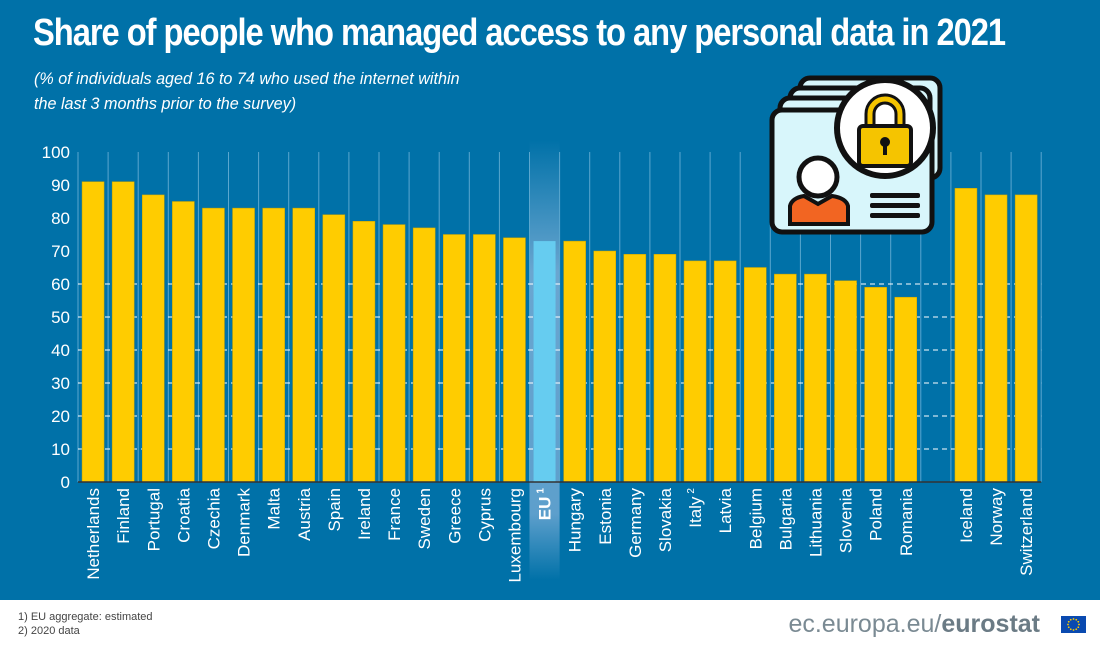 The width and height of the screenshot is (1100, 650). Describe the element at coordinates (153, 338) in the screenshot. I see `bar-portugal` at that location.